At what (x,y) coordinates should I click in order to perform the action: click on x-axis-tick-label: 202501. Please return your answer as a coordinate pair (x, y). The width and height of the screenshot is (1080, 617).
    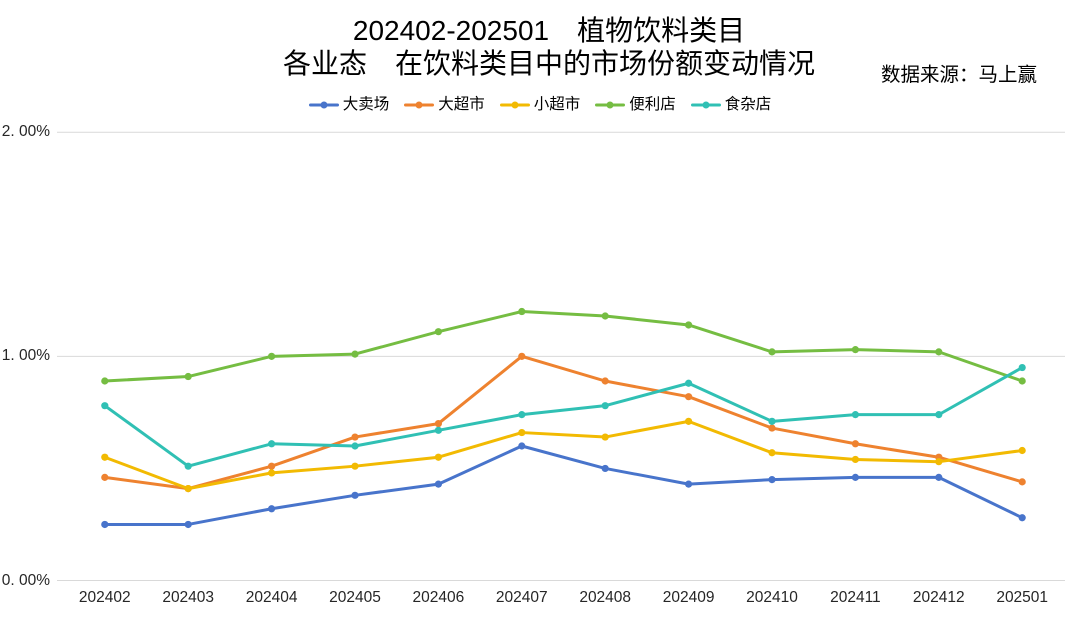
    Looking at the image, I should click on (1022, 597).